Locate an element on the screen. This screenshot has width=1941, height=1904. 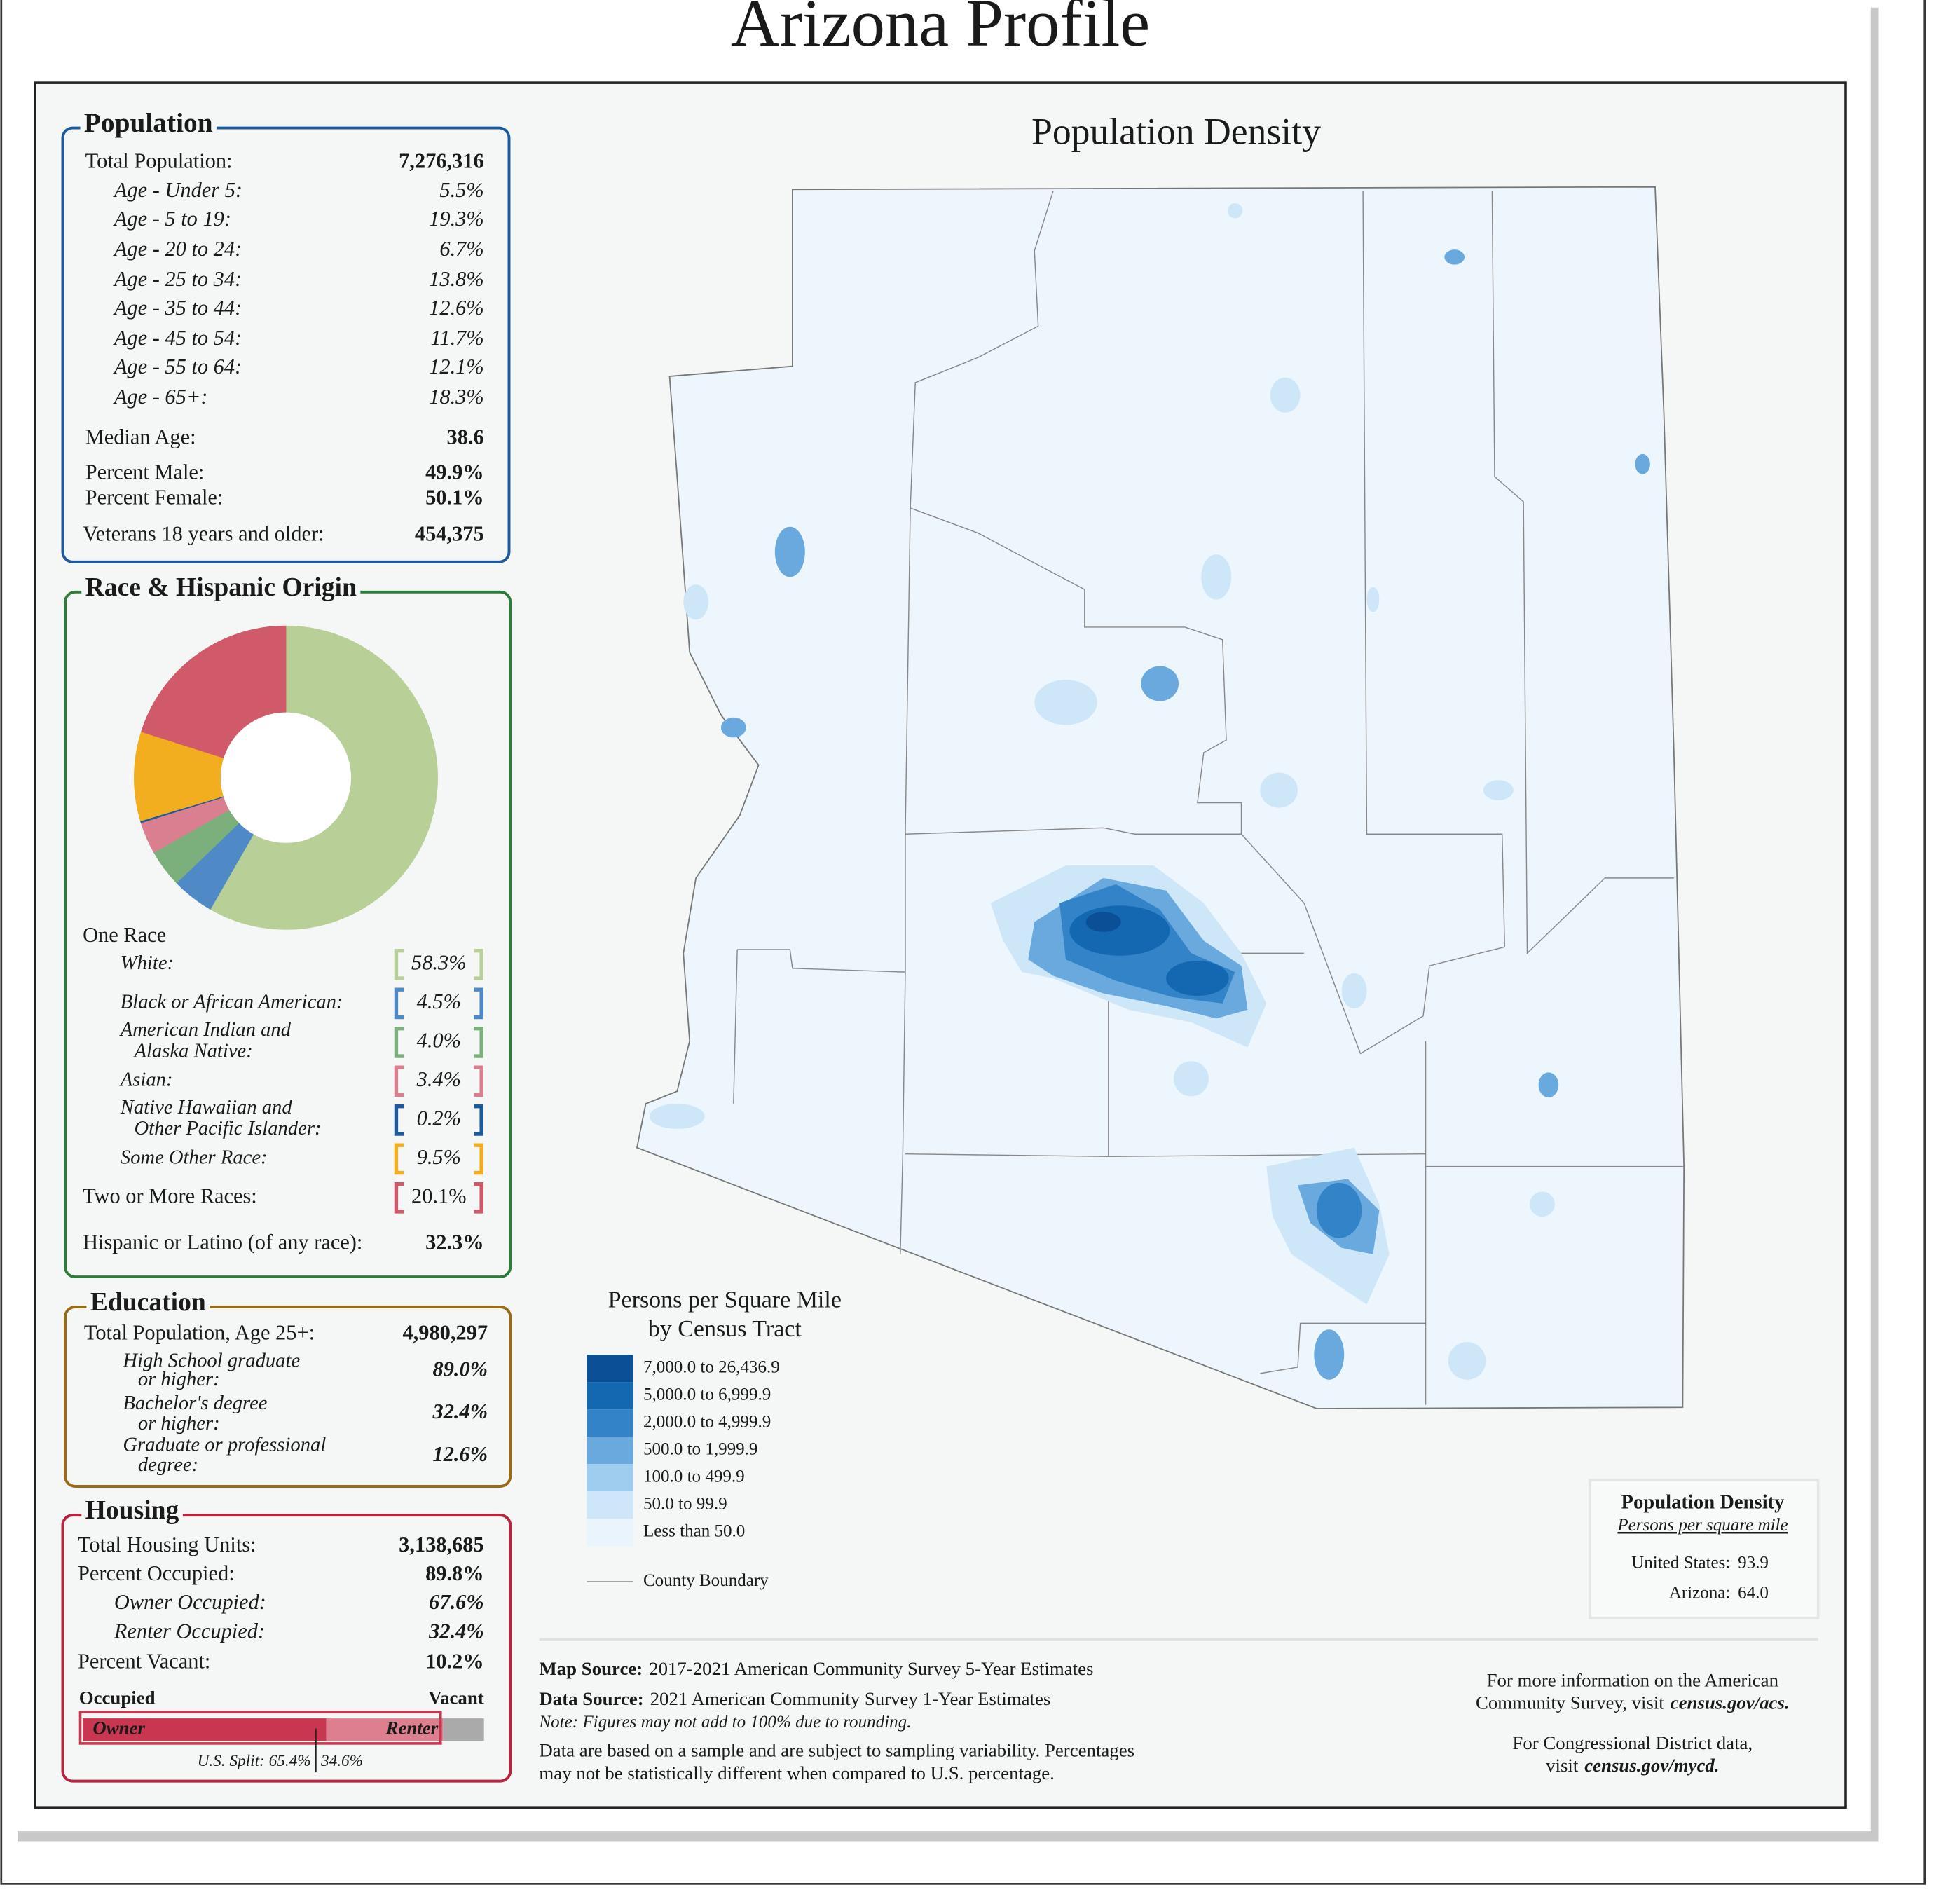
row-label: Median Age: is located at coordinates (140, 437).